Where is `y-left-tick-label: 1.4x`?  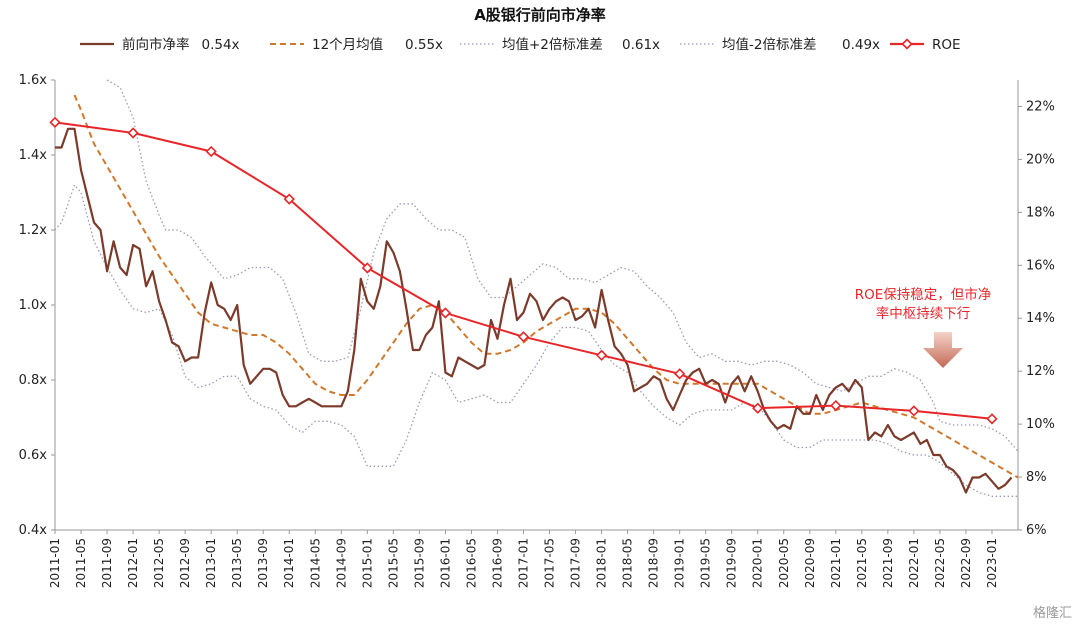 y-left-tick-label: 1.4x is located at coordinates (33, 155).